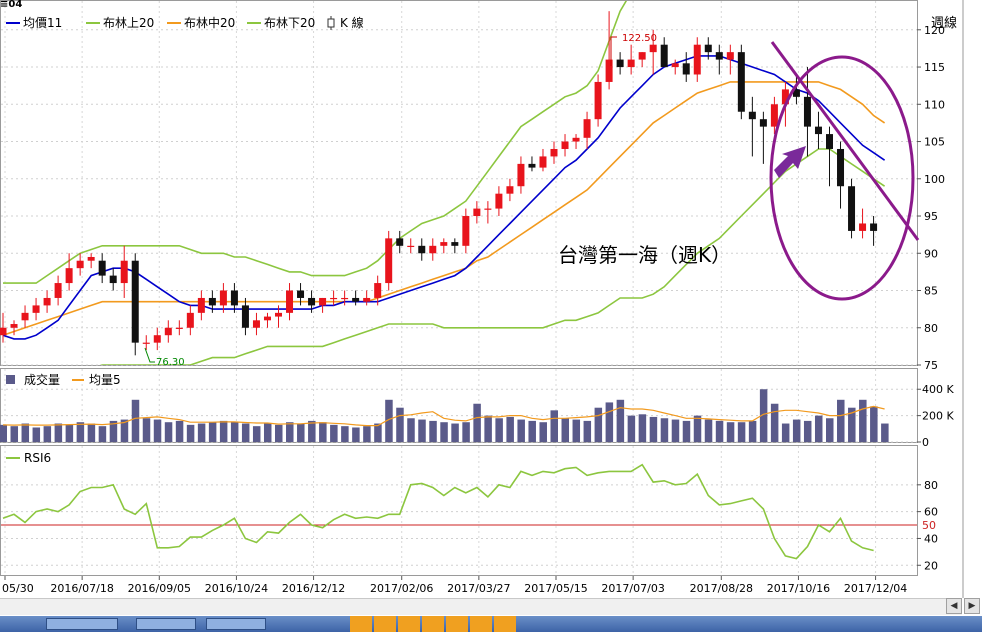  Describe the element at coordinates (633, 49) in the screenshot. I see `high-marker: 122.50` at that location.